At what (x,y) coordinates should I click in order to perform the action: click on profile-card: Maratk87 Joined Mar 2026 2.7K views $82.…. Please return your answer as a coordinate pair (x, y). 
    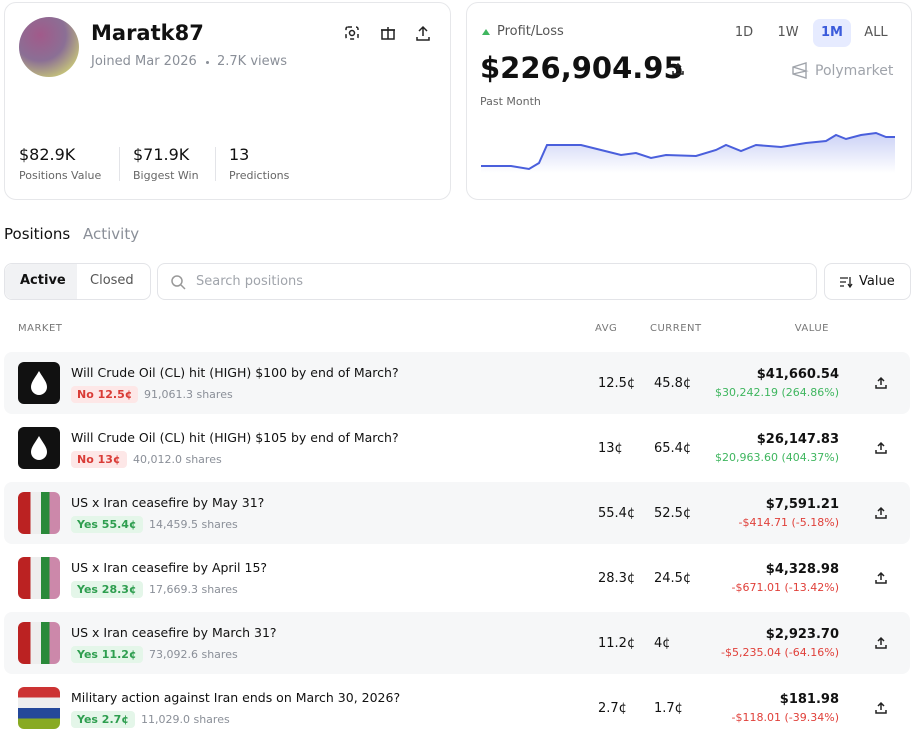
    Looking at the image, I should click on (227, 101).